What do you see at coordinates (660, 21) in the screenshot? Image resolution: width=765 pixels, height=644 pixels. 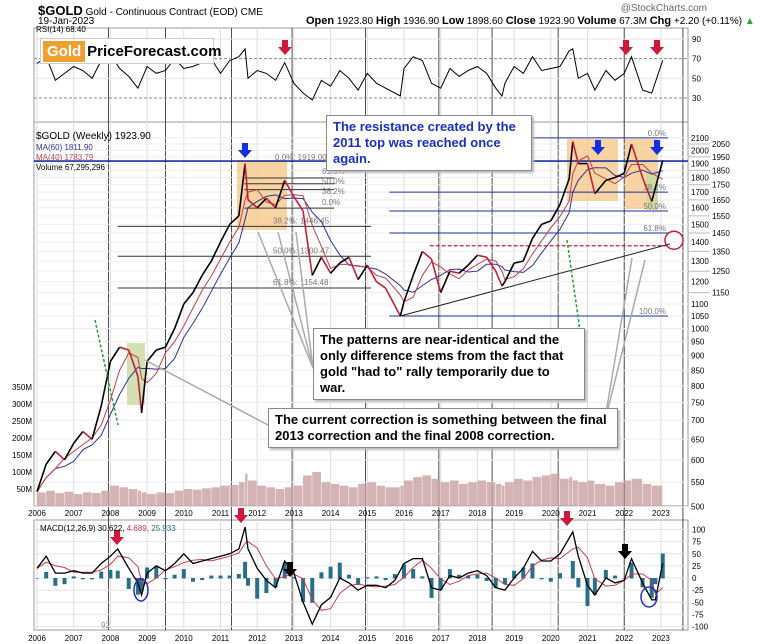 I see `chg-label: Chg` at bounding box center [660, 21].